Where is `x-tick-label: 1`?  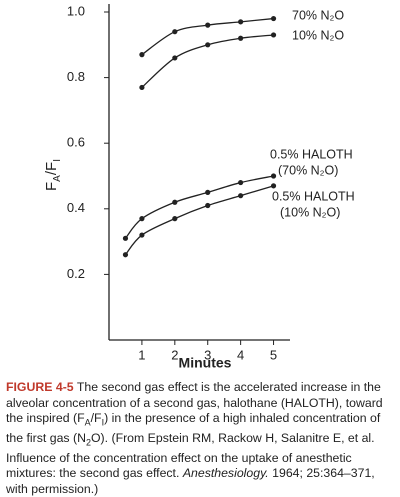 x-tick-label: 1 is located at coordinates (141, 354).